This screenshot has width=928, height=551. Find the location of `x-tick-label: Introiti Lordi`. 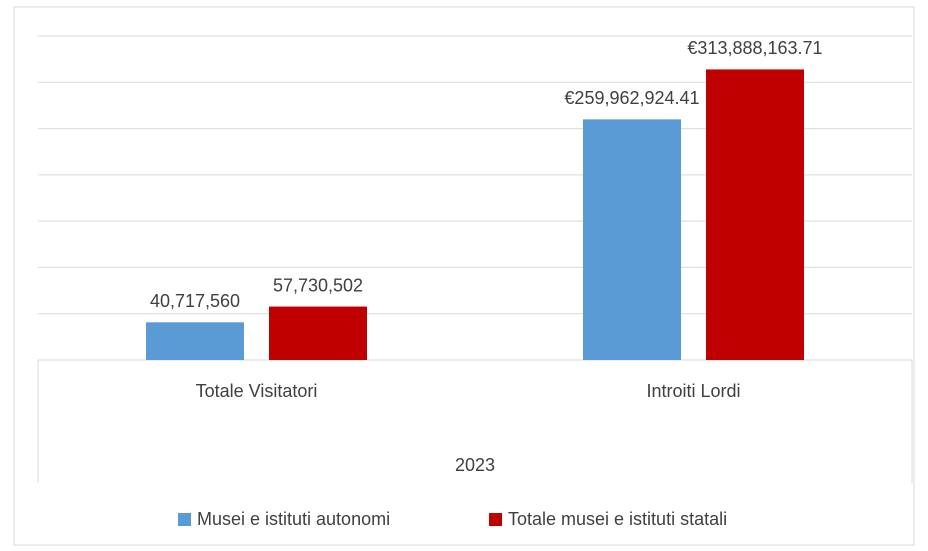

x-tick-label: Introiti Lordi is located at coordinates (693, 391).